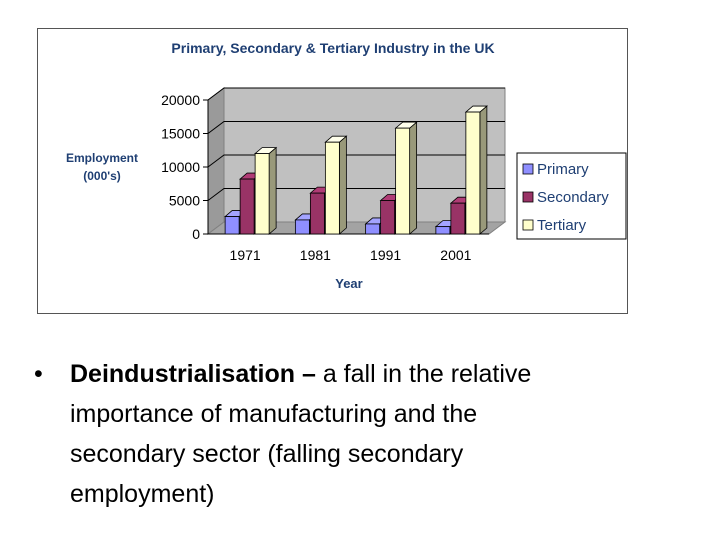  I want to click on x-tick-label: 1971, so click(245, 255).